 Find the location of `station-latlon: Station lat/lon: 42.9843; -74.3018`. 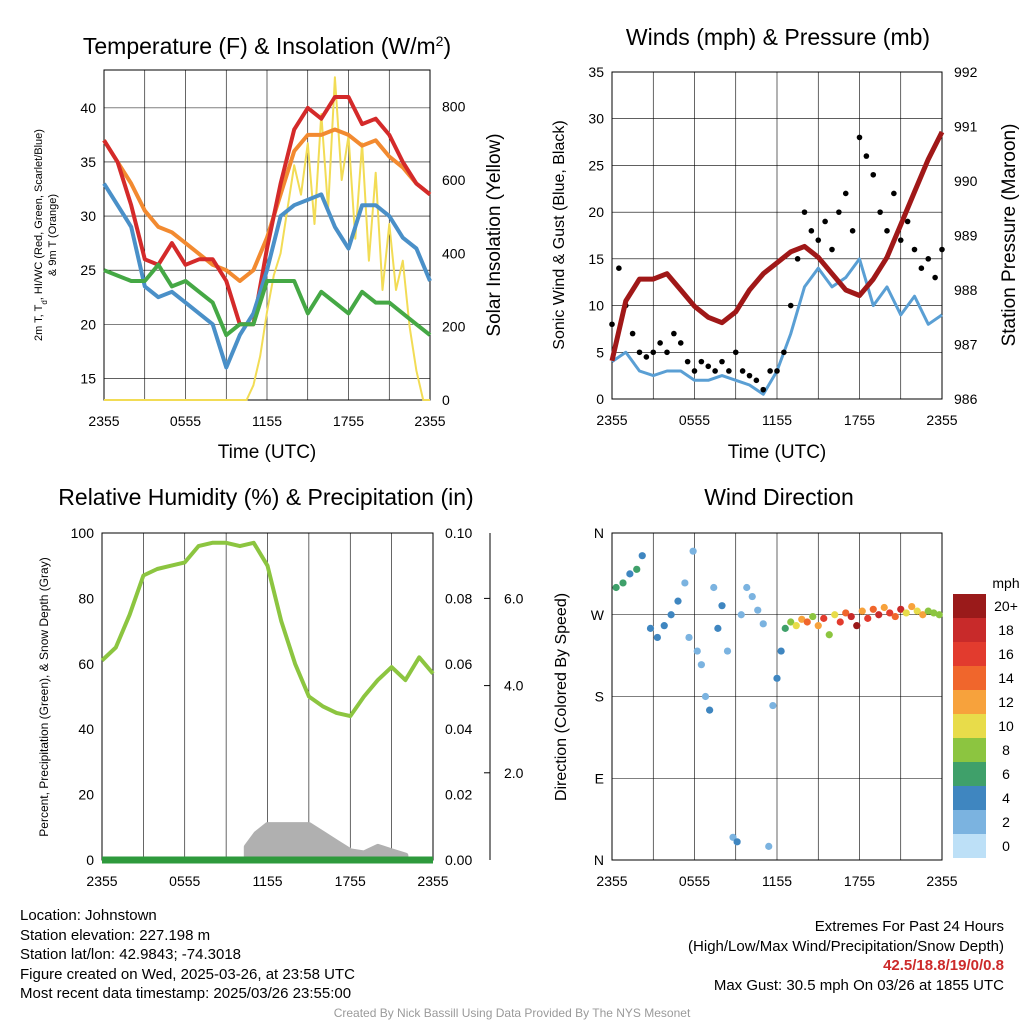

station-latlon: Station lat/lon: 42.9843; -74.3018 is located at coordinates (131, 954).